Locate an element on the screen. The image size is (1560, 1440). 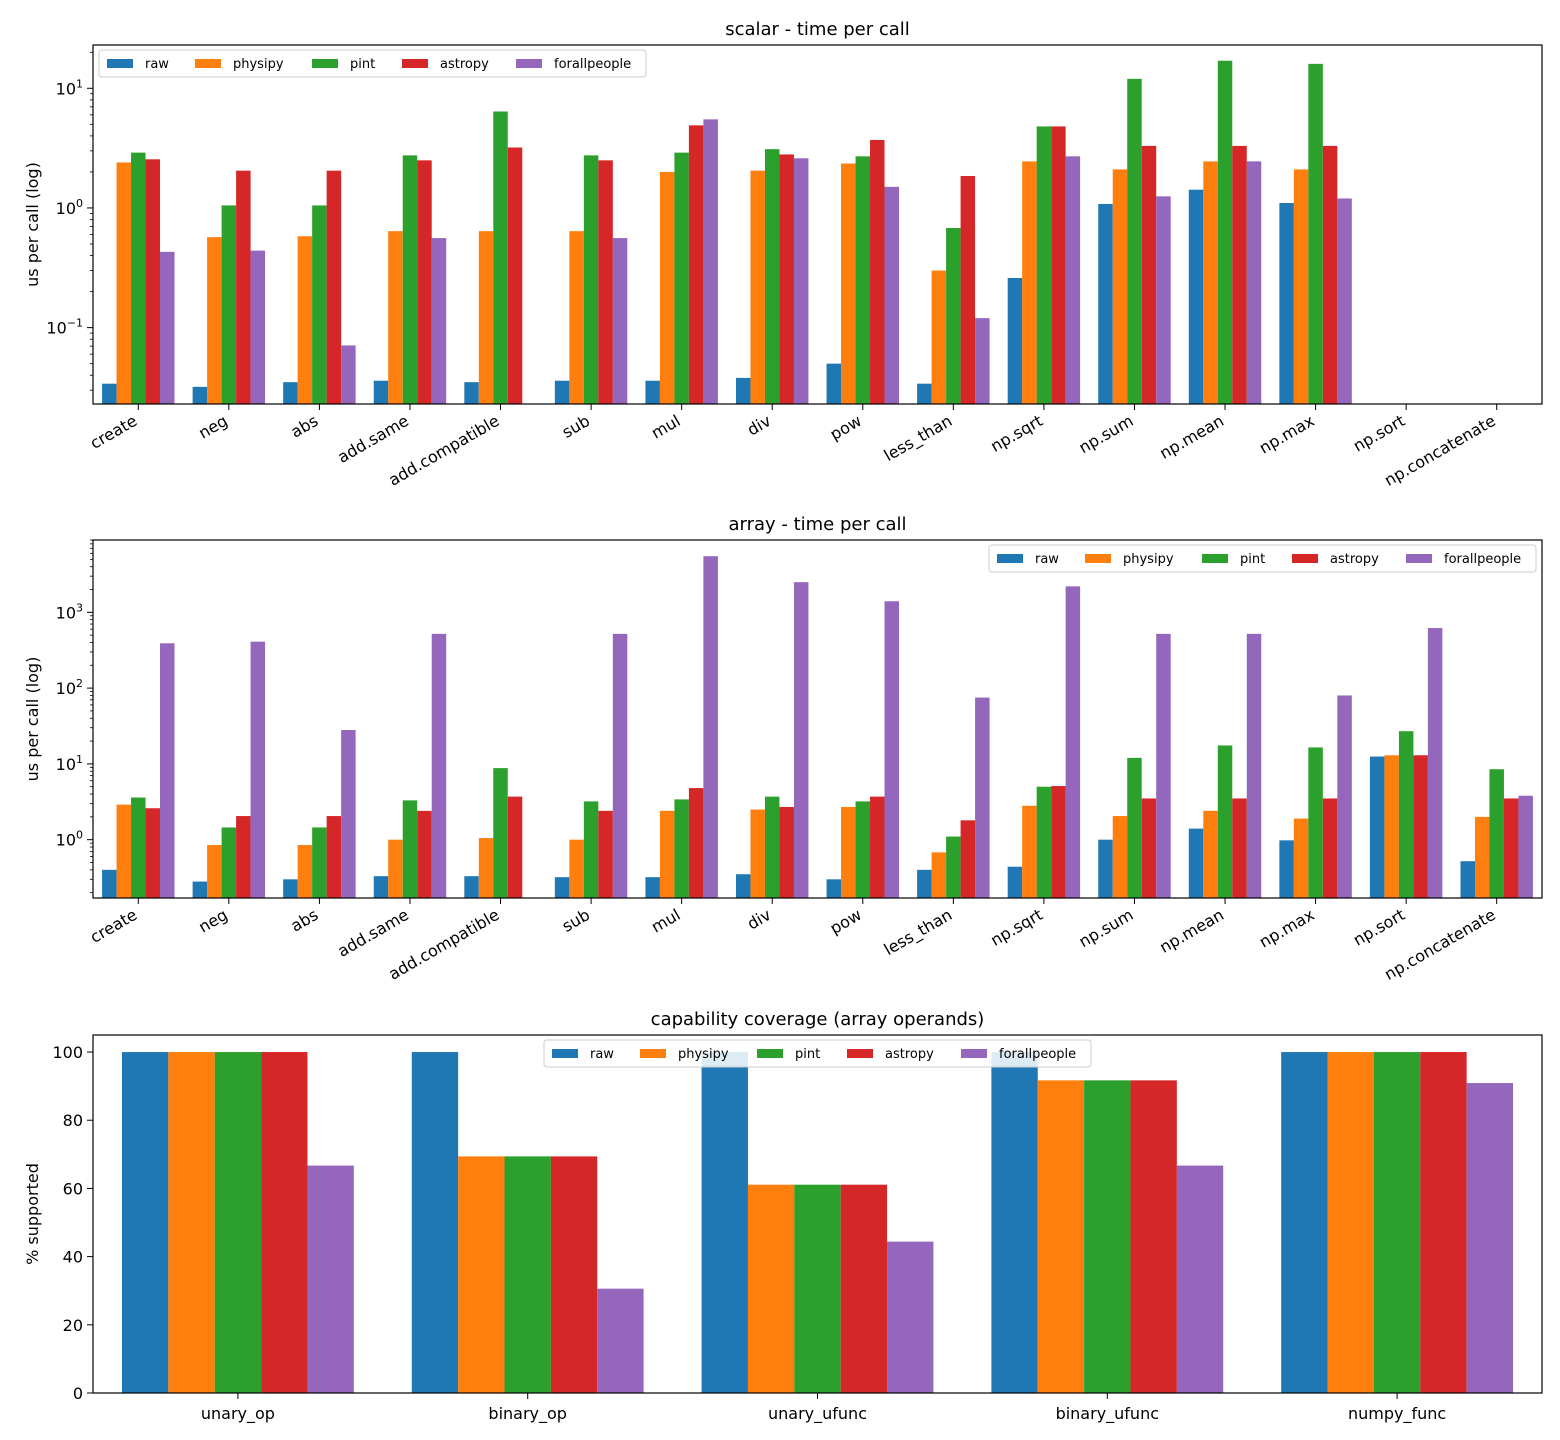
x-tick-label: unary_op is located at coordinates (238, 1414).